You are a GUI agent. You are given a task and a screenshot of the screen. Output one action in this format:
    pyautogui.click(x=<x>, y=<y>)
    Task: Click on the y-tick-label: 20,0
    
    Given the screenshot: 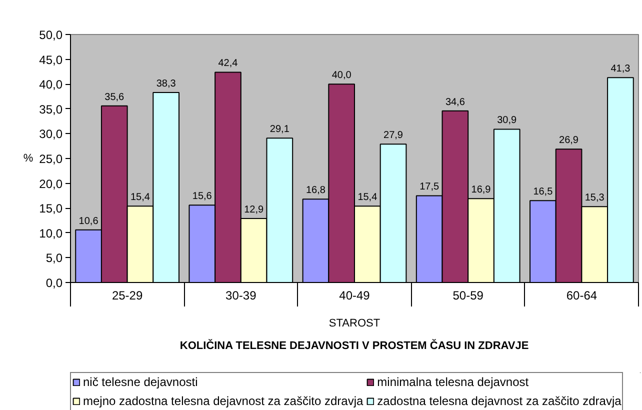 What is the action you would take?
    pyautogui.click(x=51, y=183)
    